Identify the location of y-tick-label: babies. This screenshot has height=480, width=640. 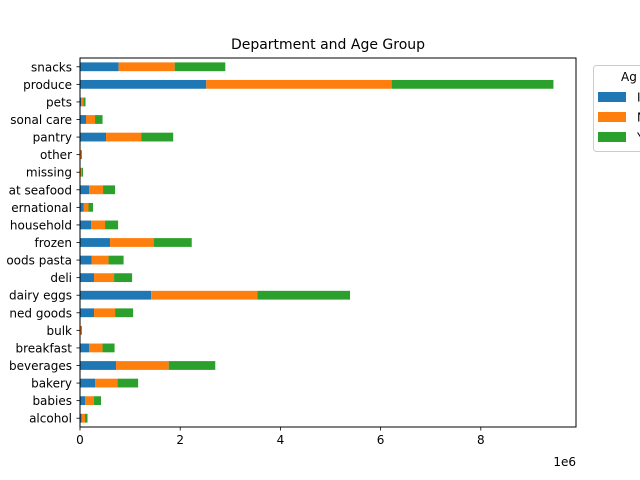
(52, 401).